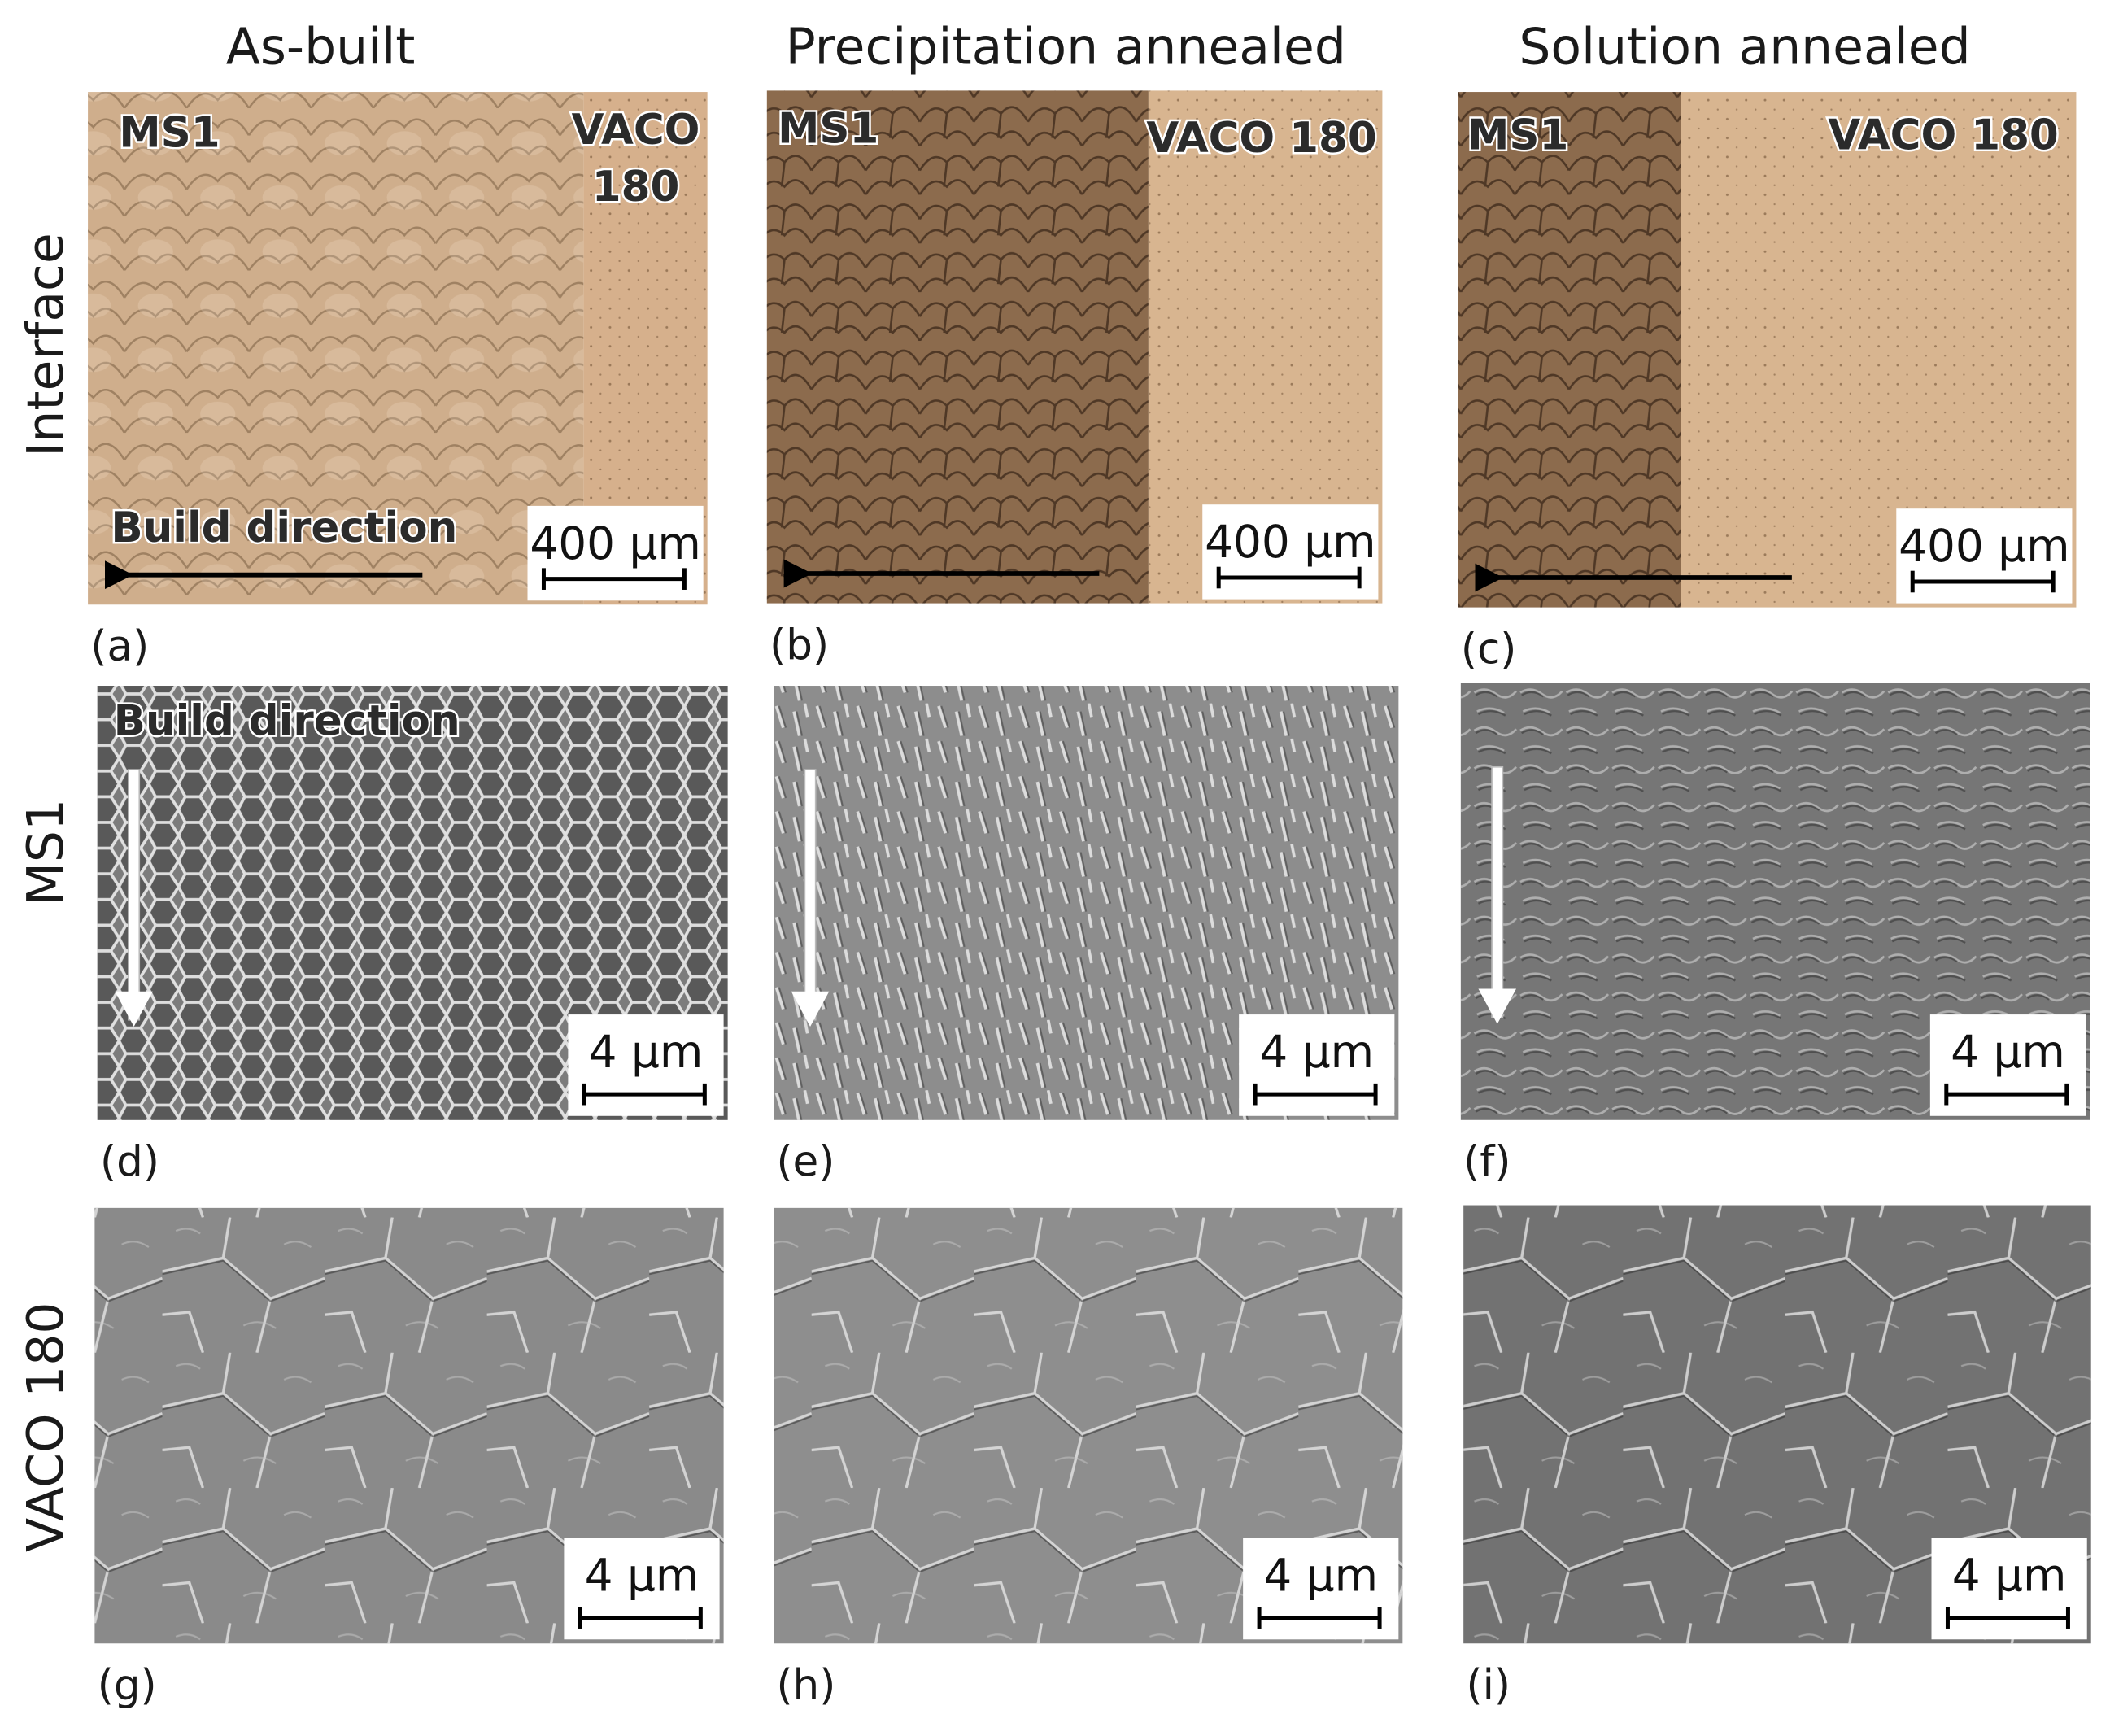  What do you see at coordinates (412, 903) in the screenshot?
I see `panel: 4 µm Build direction` at bounding box center [412, 903].